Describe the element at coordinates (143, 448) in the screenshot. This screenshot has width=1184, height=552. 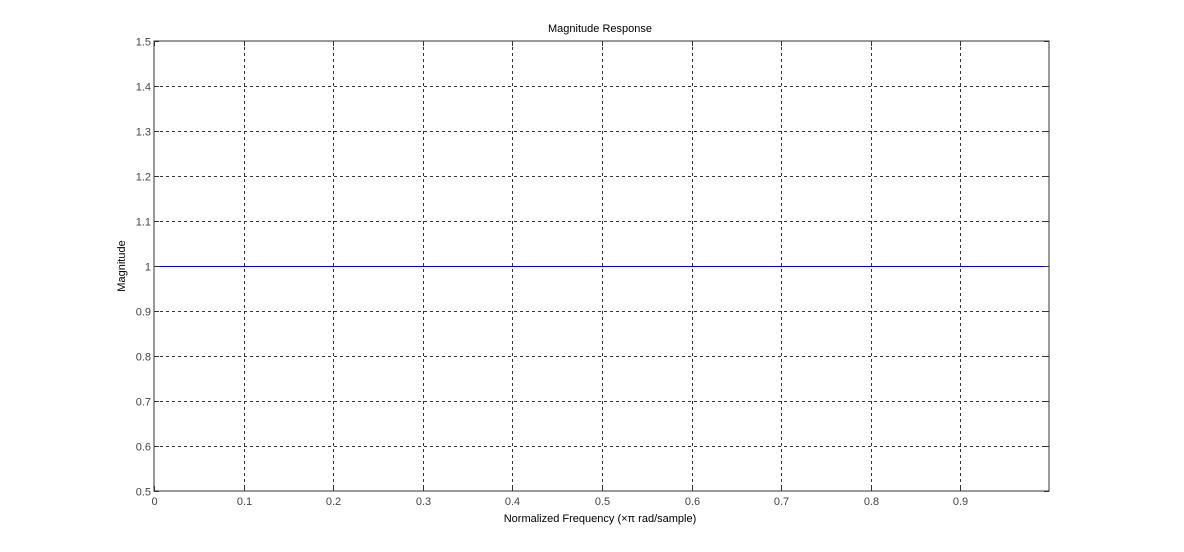
I see `y-tick-label: 0.6` at that location.